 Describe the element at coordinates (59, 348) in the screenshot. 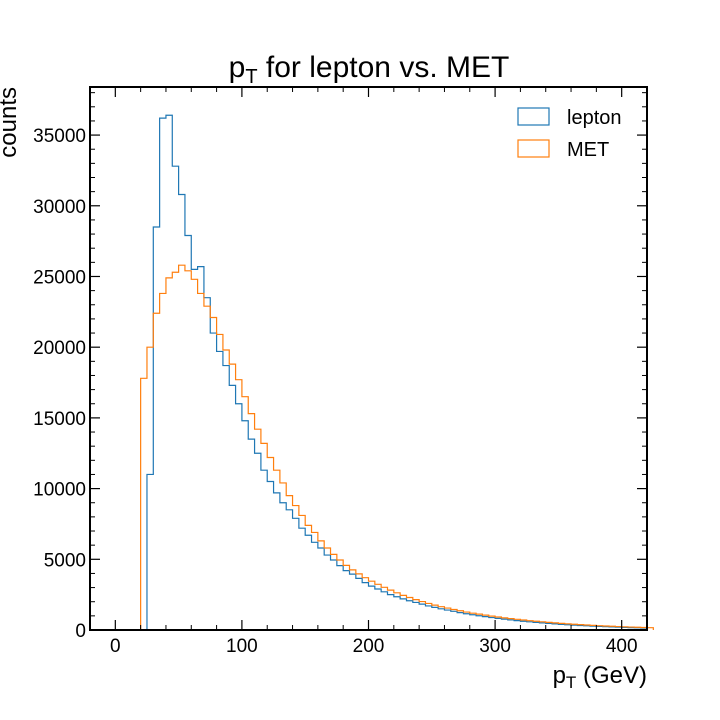

I see `y-tick-label: 20000` at that location.